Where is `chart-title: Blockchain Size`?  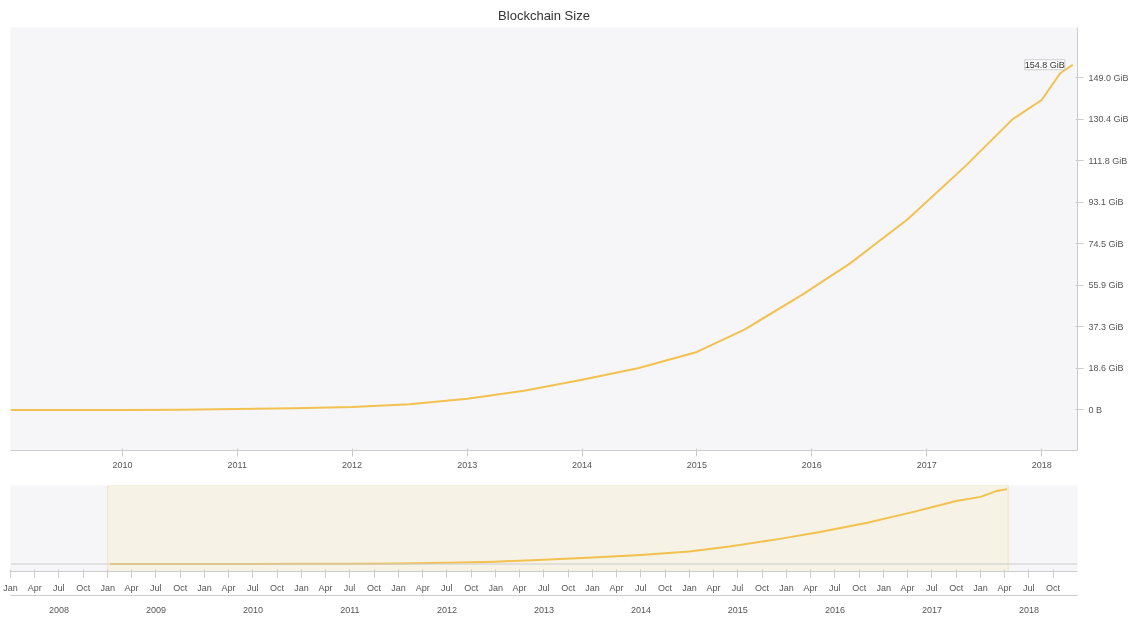 chart-title: Blockchain Size is located at coordinates (544, 15).